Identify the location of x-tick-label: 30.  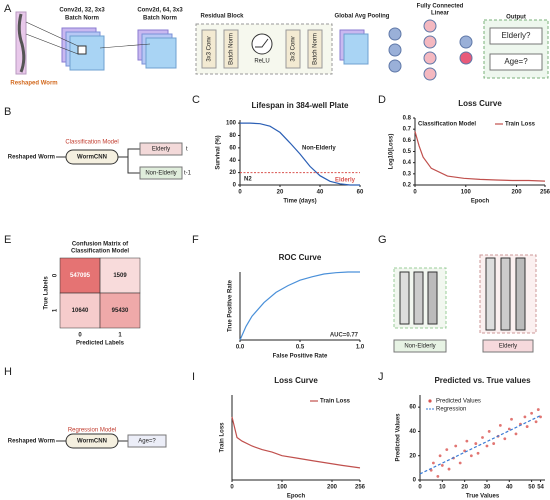
(487, 488).